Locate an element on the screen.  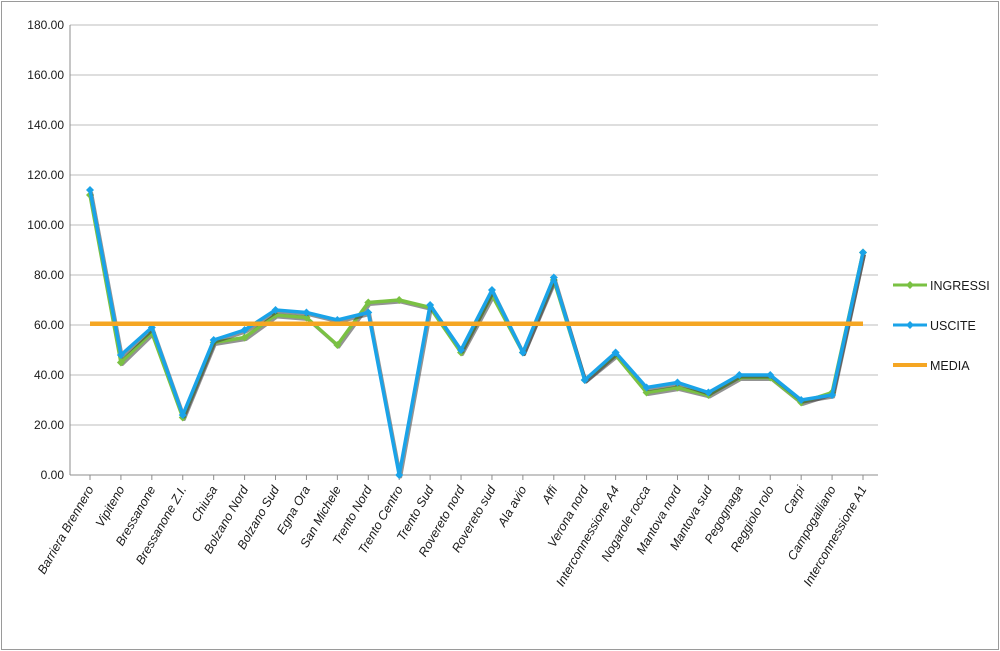
y-tick-label: 60.00 is located at coordinates (49, 325).